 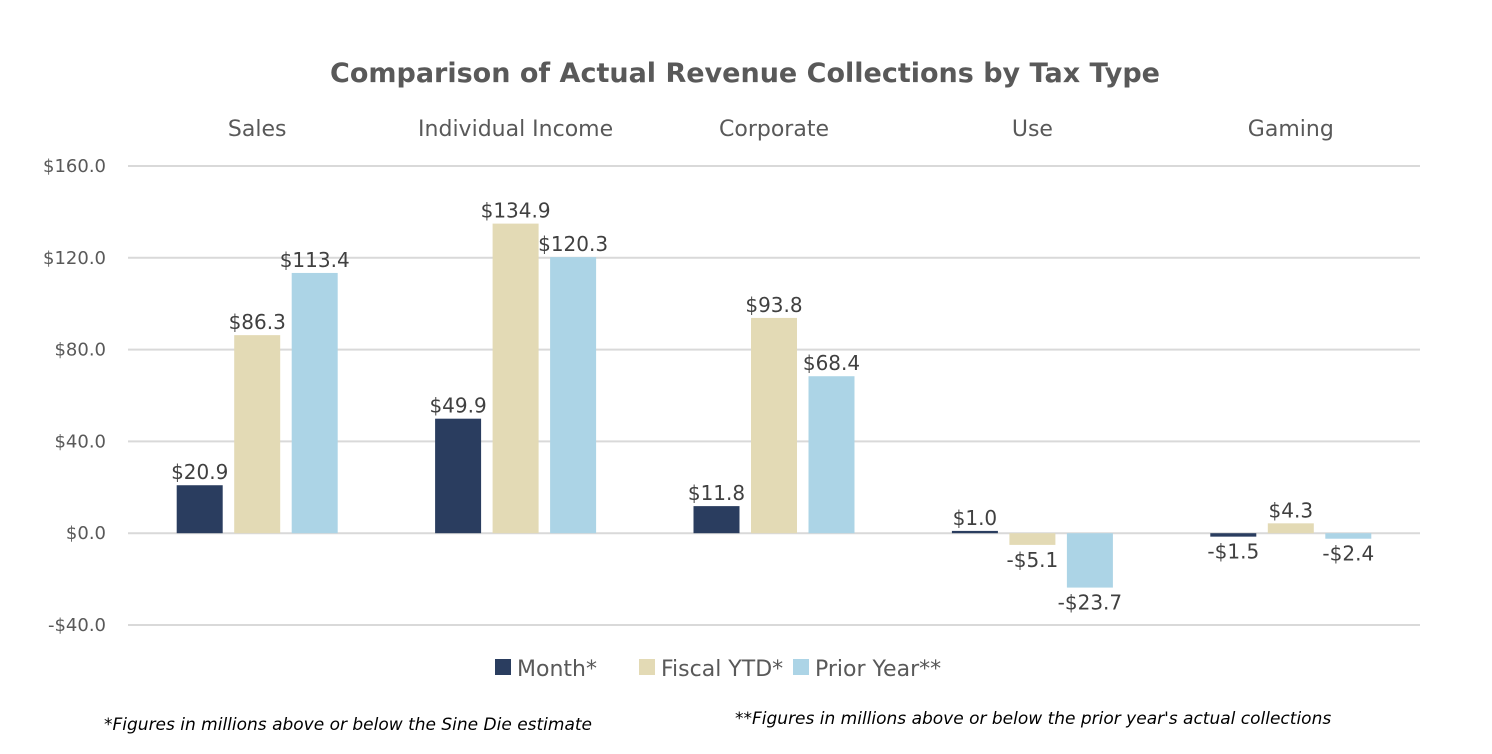 What do you see at coordinates (74, 396) in the screenshot?
I see `y-axis: $160.0 $120.0 $80.0 $40.0 $0.0 -$40.0` at bounding box center [74, 396].